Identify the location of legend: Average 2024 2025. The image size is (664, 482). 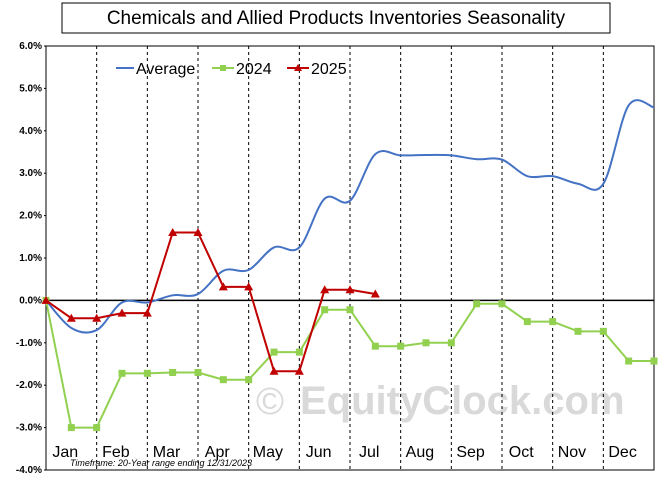
(231, 69).